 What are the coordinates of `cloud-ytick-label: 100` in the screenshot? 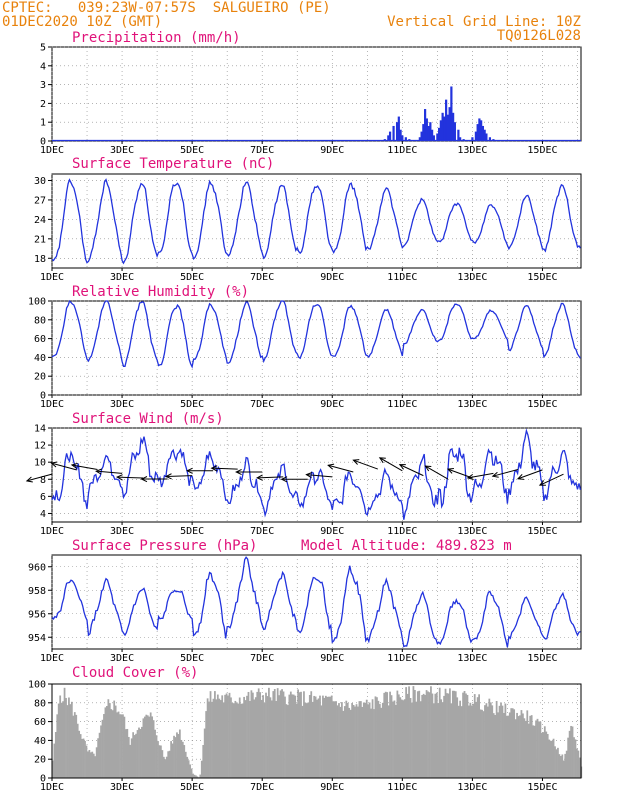 It's located at (37, 685).